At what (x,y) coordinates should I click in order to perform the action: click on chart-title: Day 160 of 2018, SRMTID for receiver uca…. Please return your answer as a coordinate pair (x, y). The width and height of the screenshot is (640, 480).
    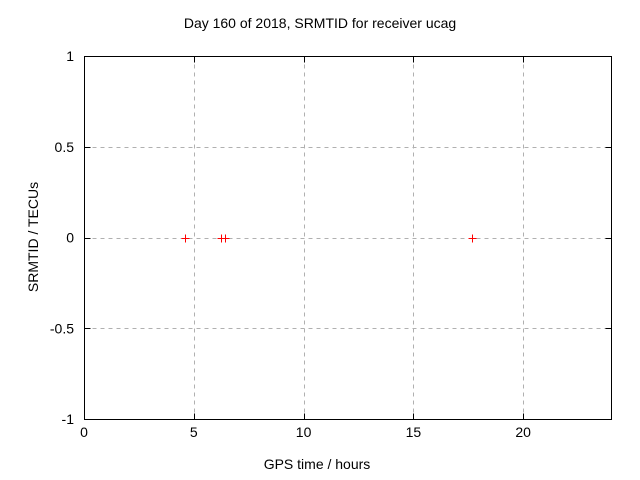
    Looking at the image, I should click on (320, 23).